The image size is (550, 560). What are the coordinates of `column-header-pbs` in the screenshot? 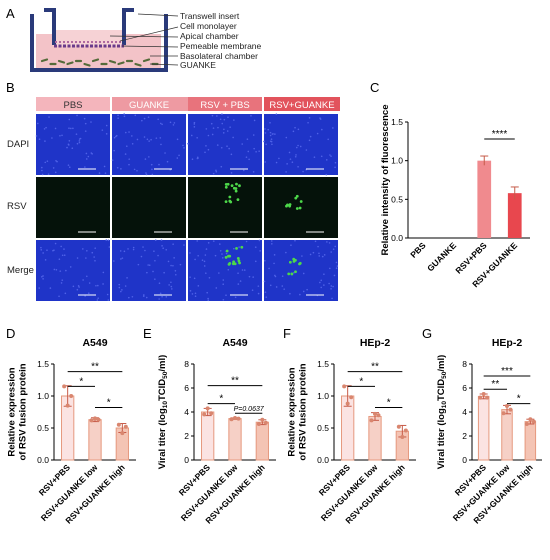 It's located at (73, 104).